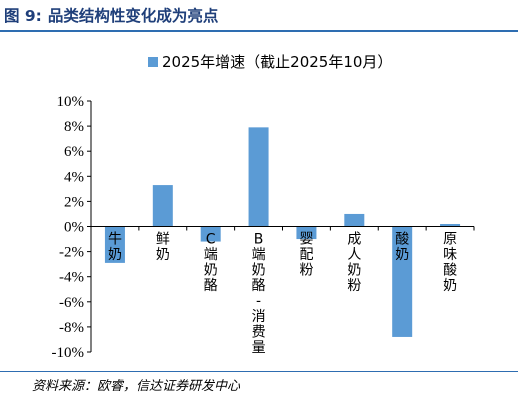 Image resolution: width=518 pixels, height=415 pixels. I want to click on category-label: 成人奶粉, so click(354, 263).